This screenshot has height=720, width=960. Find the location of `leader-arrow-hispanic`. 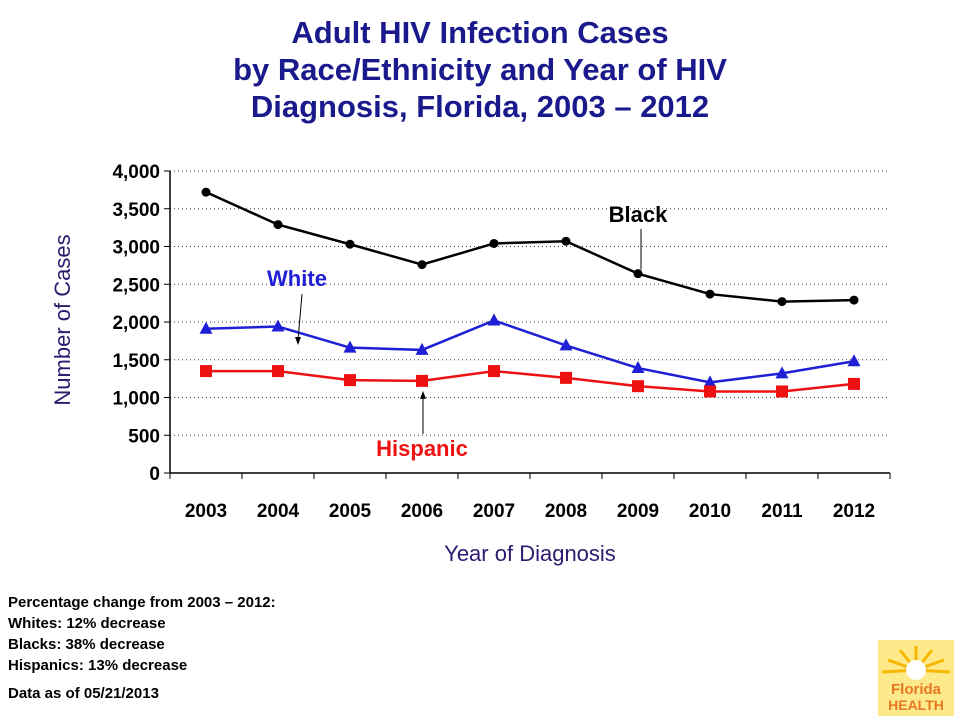

leader-arrow-hispanic is located at coordinates (423, 394).